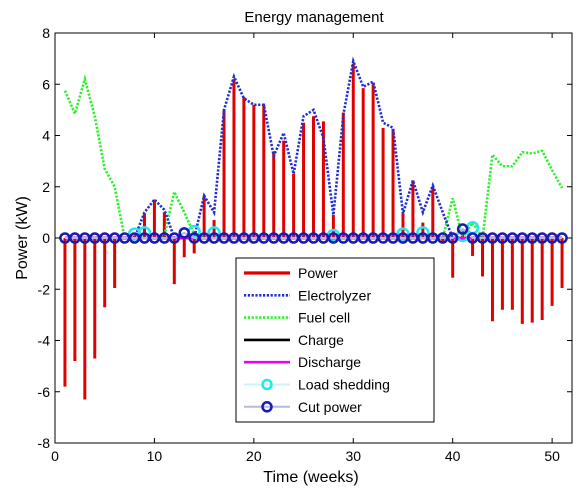 This screenshot has width=581, height=488. I want to click on y-tick-label: 8, so click(46, 33).